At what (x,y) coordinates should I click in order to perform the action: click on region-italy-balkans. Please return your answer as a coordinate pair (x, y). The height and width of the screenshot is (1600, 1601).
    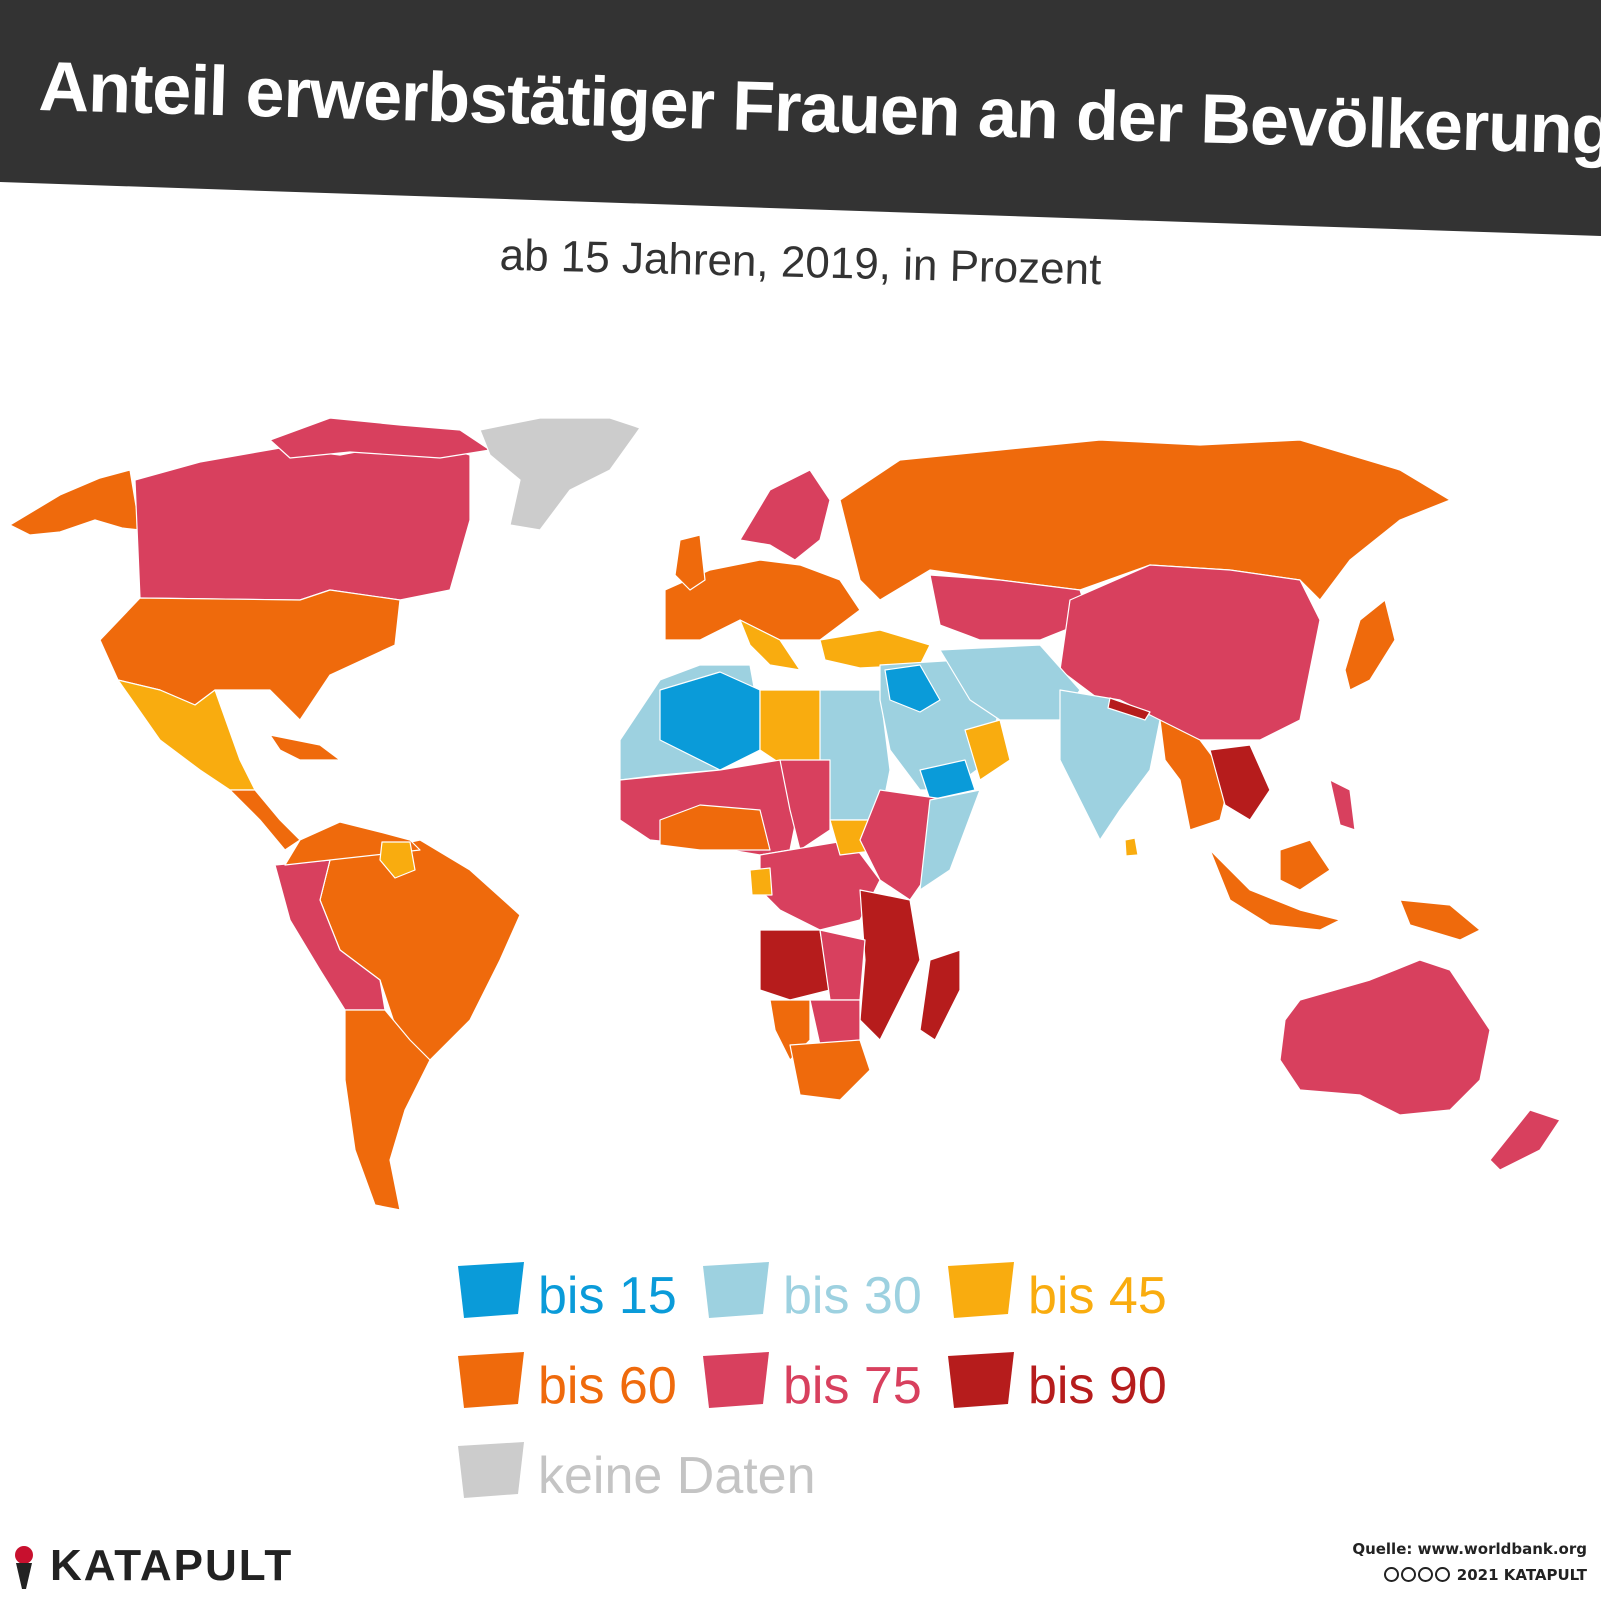
    Looking at the image, I should click on (770, 645).